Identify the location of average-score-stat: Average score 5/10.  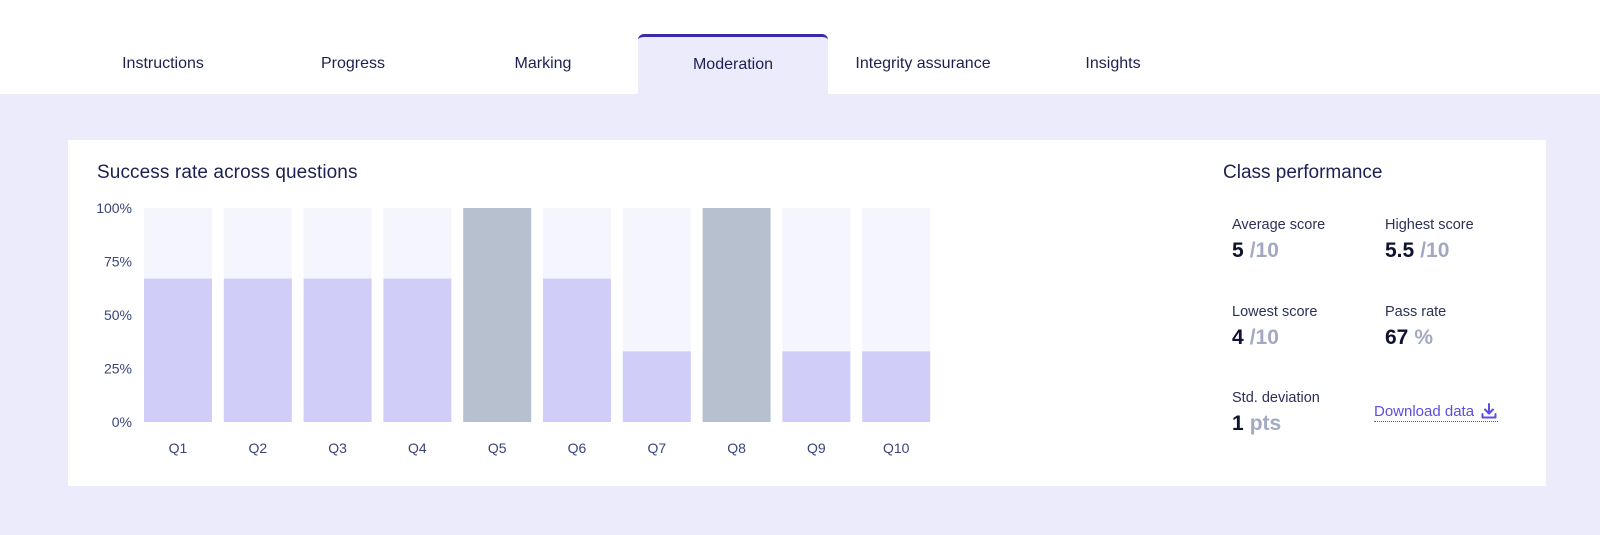
(1278, 240).